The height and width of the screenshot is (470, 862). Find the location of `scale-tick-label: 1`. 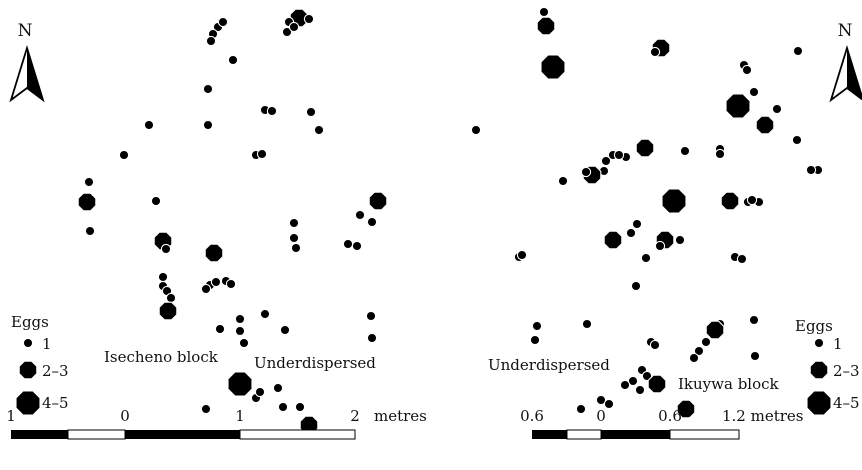

scale-tick-label: 1 is located at coordinates (240, 416).